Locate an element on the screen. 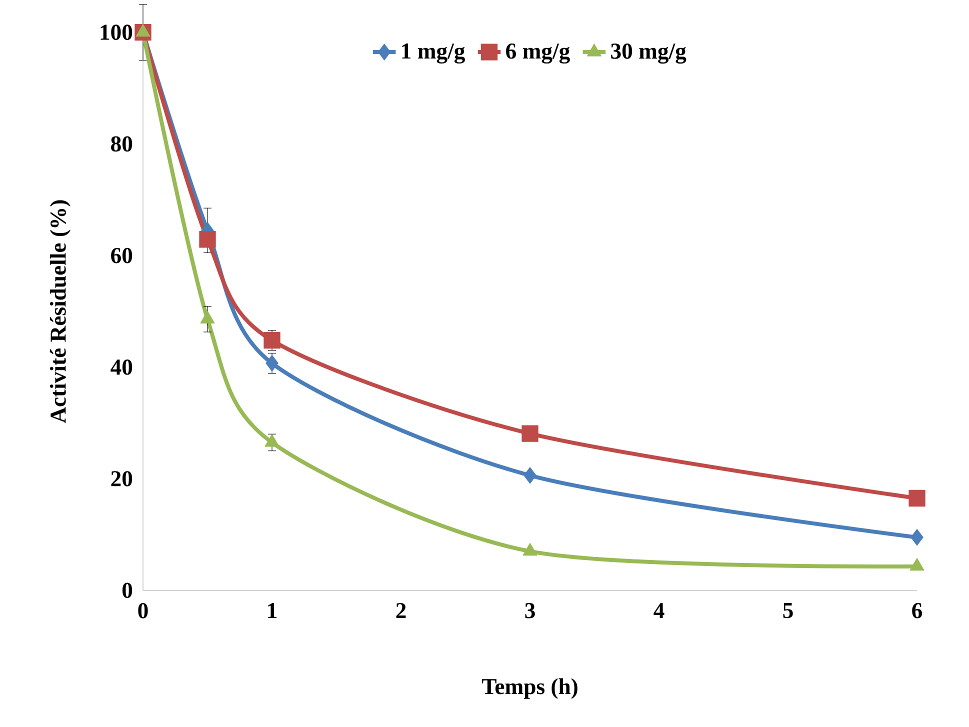 This screenshot has height=727, width=969. legend-label: 30 mg/g is located at coordinates (648, 53).